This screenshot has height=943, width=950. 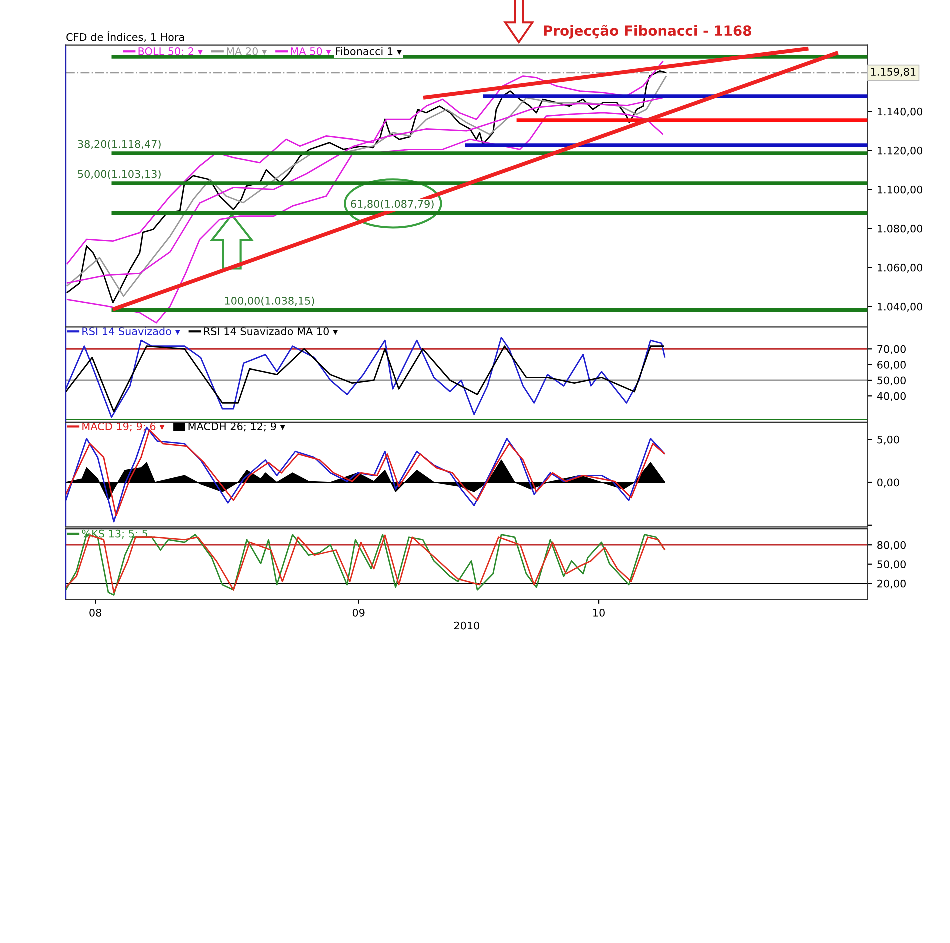 What do you see at coordinates (900, 190) in the screenshot?
I see `y-tick-label: 1.100,00` at bounding box center [900, 190].